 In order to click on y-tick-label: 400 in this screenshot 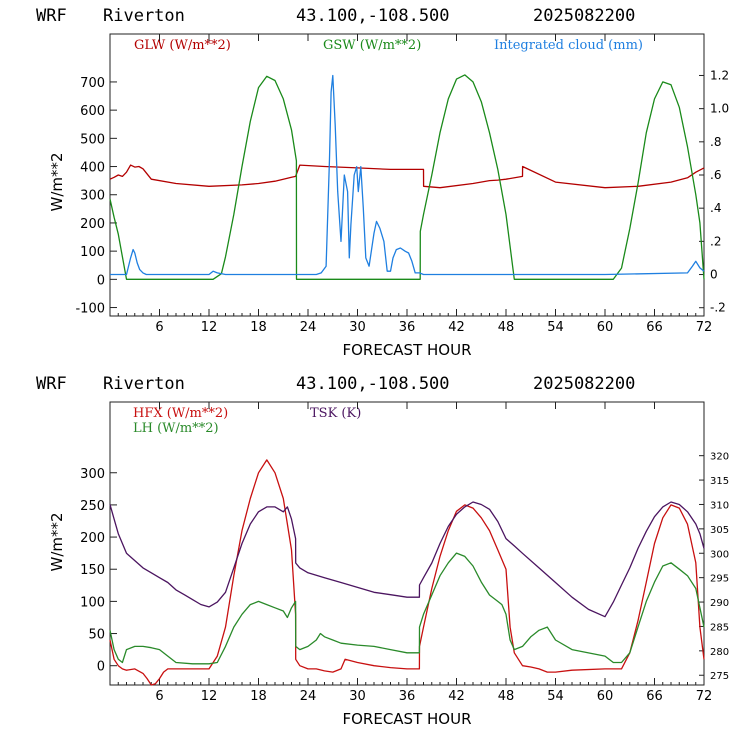, I will do `click(92, 168)`.